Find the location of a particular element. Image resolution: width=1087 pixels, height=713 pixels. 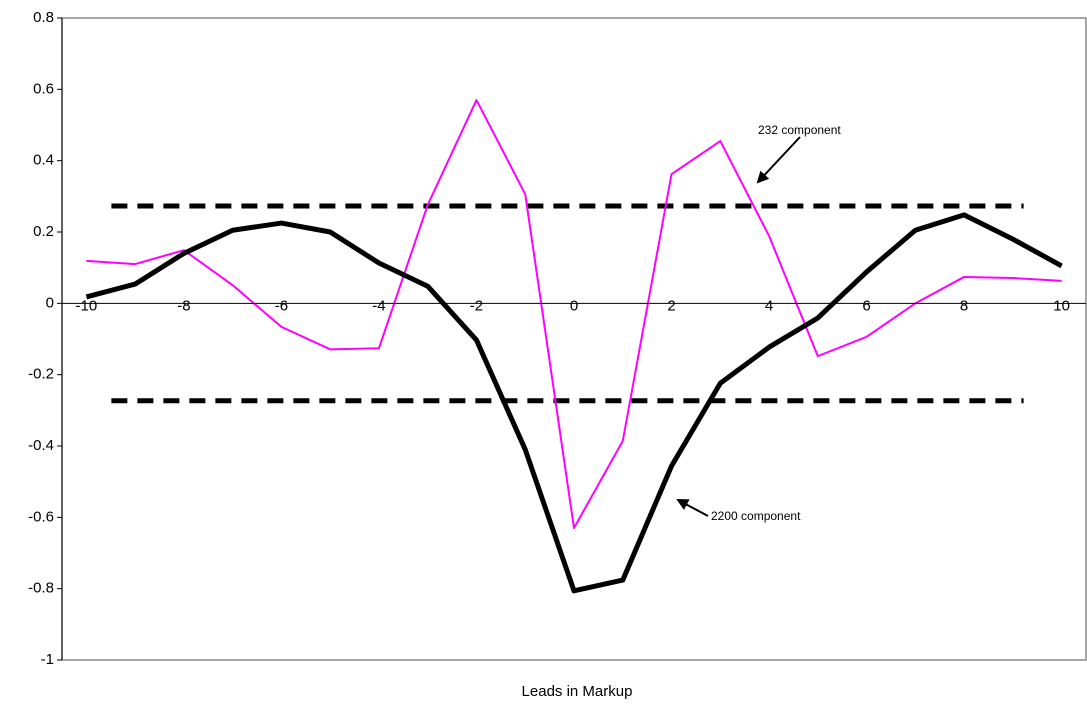

y-tick-label: 0.2 is located at coordinates (43, 231).